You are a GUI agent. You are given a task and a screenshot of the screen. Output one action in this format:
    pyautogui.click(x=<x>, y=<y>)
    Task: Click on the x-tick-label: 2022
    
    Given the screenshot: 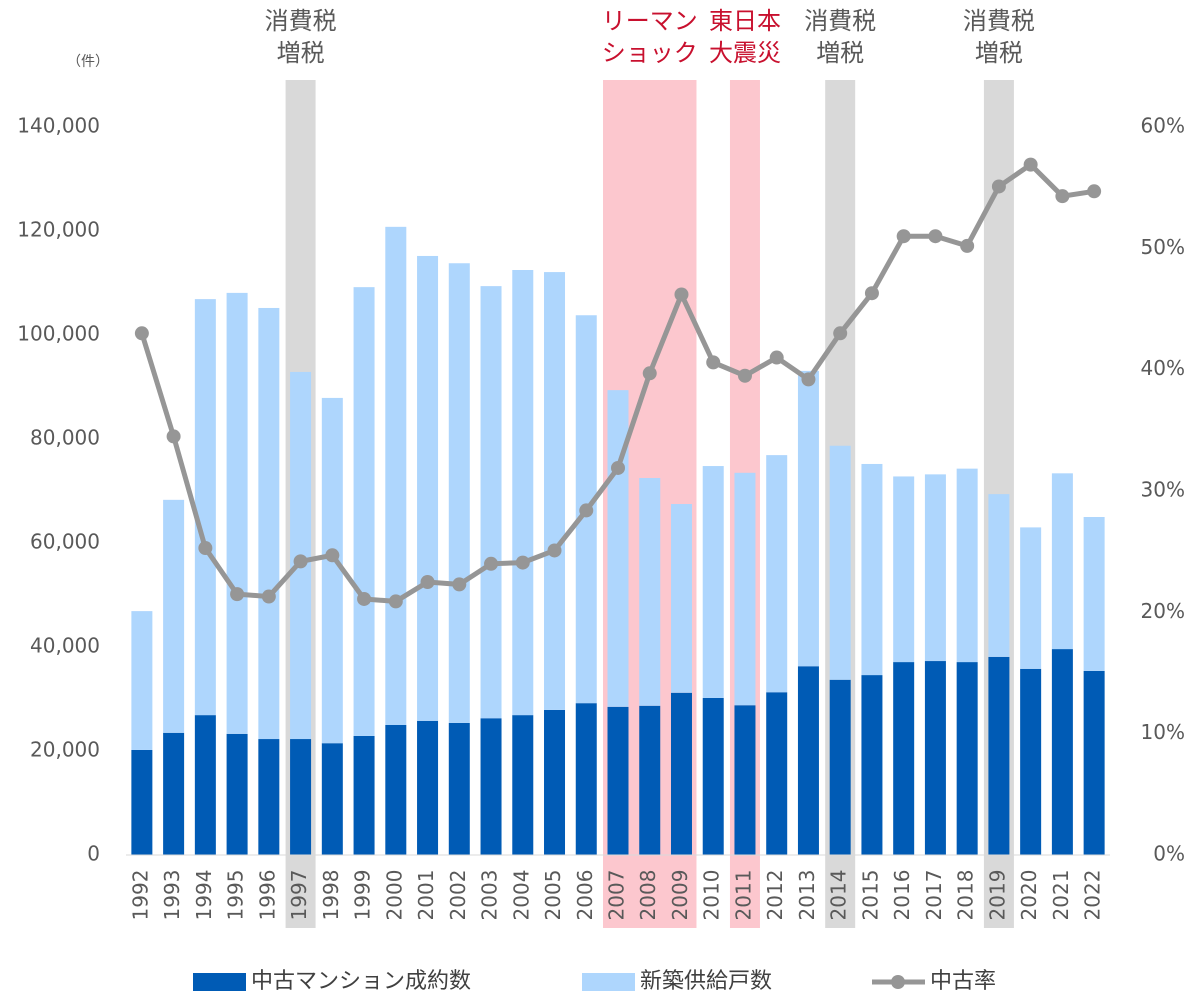 What is the action you would take?
    pyautogui.click(x=1093, y=895)
    